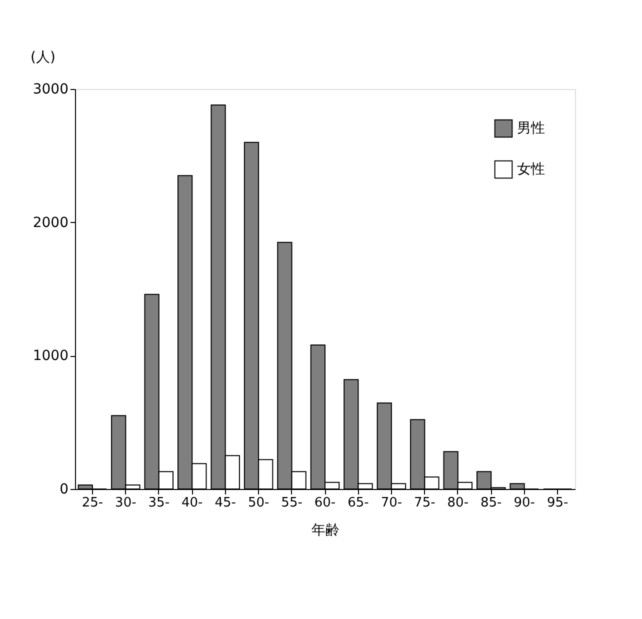 The width and height of the screenshot is (642, 619). I want to click on y-tick-label: 0, so click(64, 490).